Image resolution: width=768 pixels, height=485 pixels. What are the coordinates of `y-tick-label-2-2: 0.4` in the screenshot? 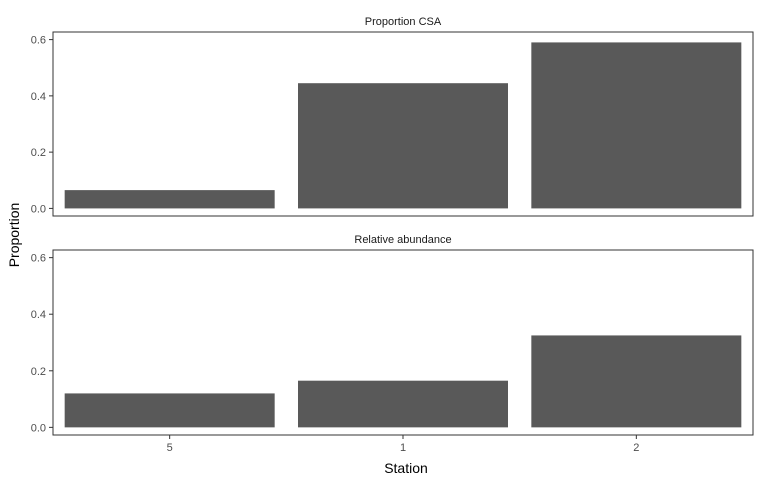 It's located at (38, 315).